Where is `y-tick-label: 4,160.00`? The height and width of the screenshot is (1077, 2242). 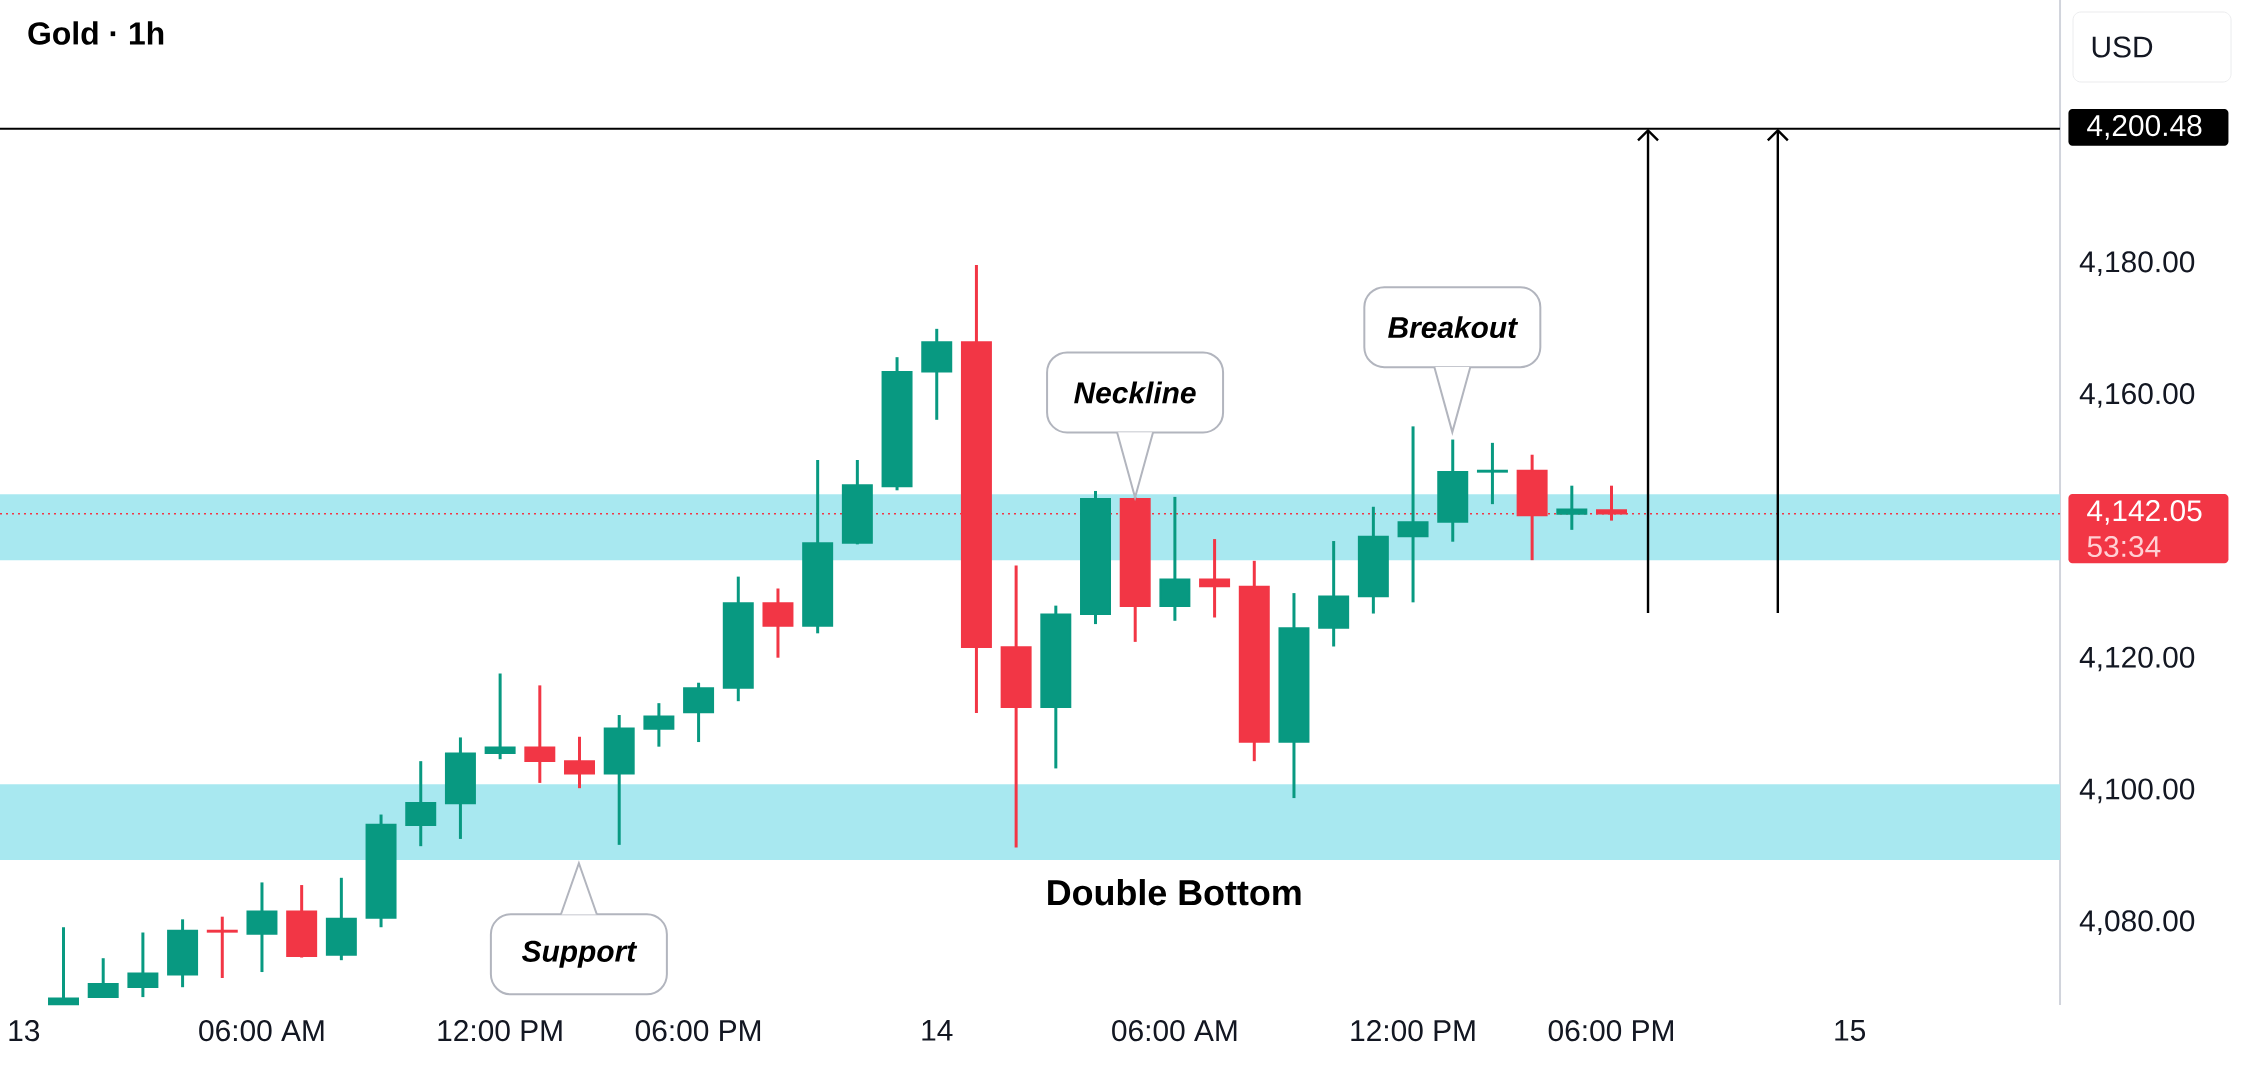
y-tick-label: 4,160.00 is located at coordinates (2137, 395).